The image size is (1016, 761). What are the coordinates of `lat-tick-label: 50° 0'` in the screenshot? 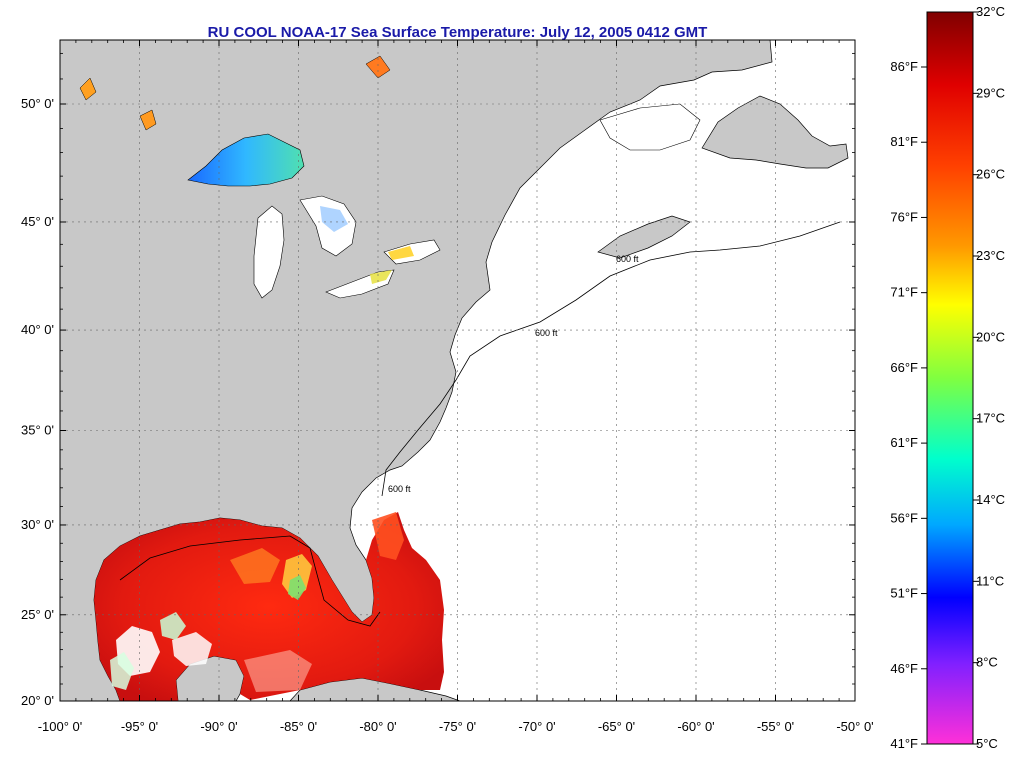 It's located at (37, 103).